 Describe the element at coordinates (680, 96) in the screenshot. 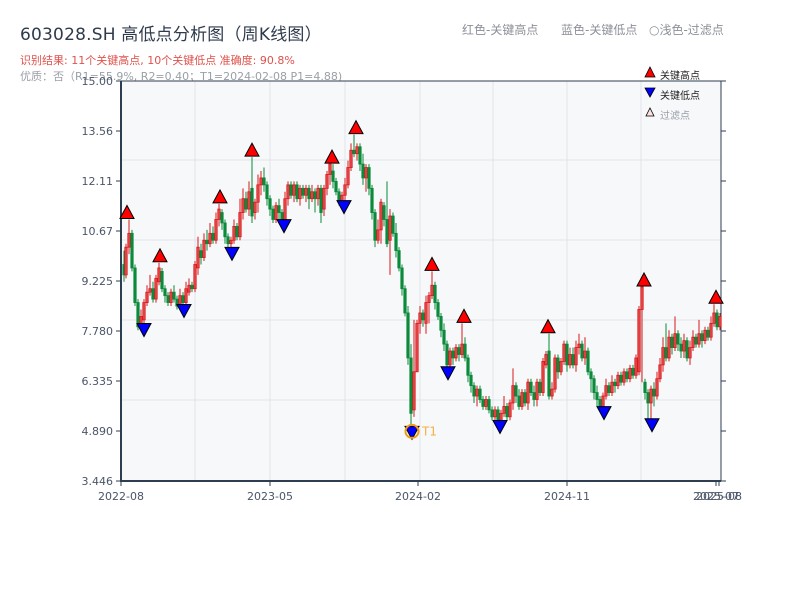

I see `legend-key-low-label: 关键低点` at that location.